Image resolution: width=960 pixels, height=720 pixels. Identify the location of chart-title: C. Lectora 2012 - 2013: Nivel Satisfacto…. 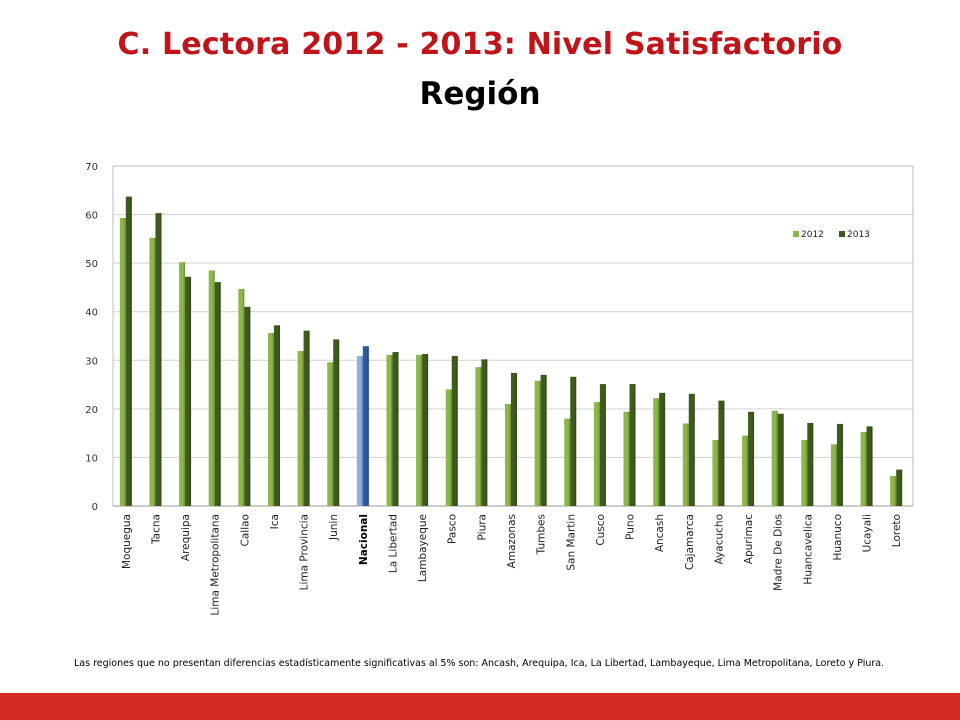
(480, 44).